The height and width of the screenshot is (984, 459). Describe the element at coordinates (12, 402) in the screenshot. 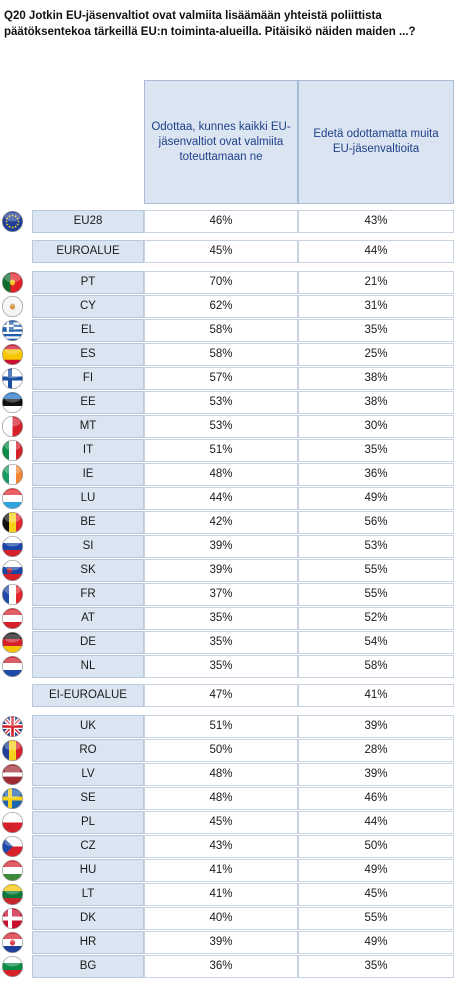

I see `flag-ee-icon` at that location.